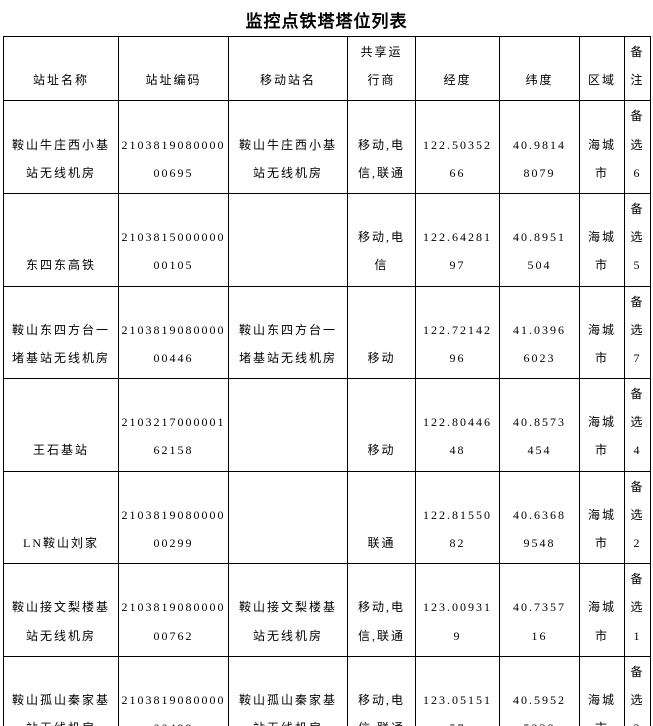 Image resolution: width=653 pixels, height=726 pixels. Describe the element at coordinates (173, 239) in the screenshot. I see `cell-site-code: 2103815000000 00105` at that location.